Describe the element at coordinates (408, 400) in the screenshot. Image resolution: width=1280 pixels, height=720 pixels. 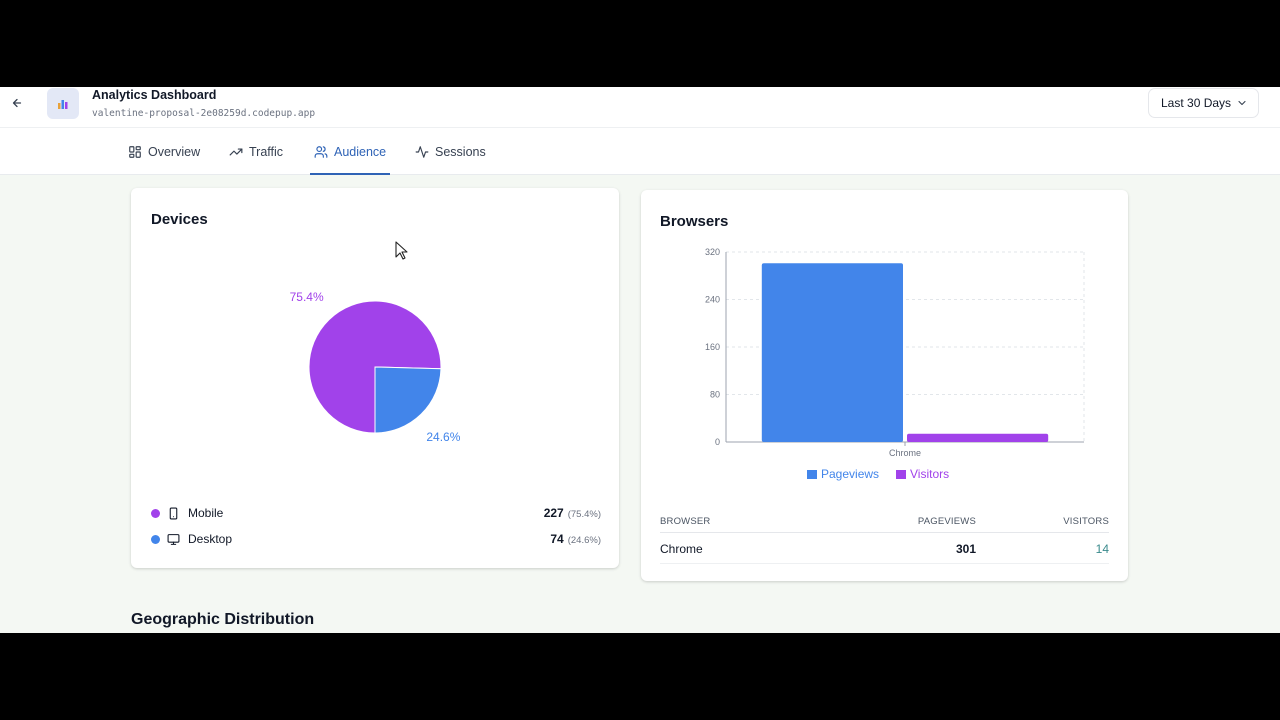
I see `pie-slice-desktop` at that location.